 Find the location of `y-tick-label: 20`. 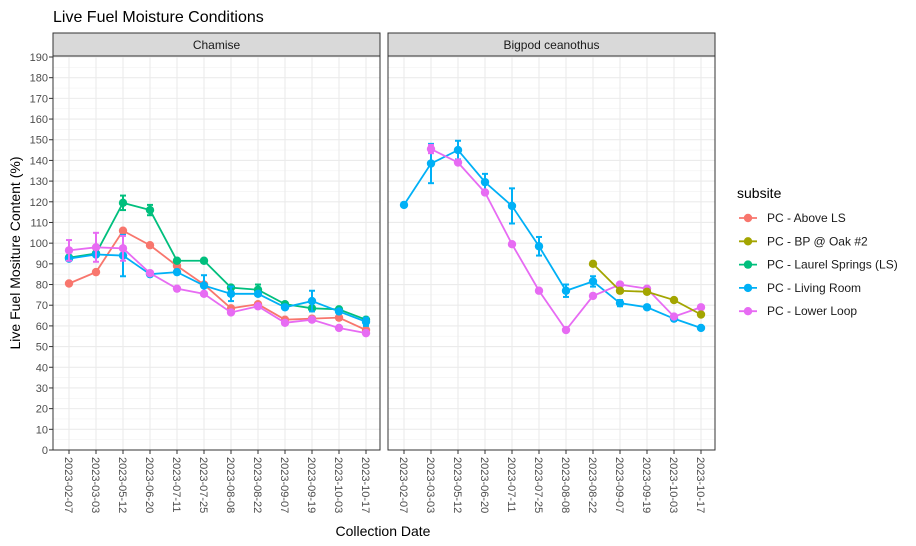

y-tick-label: 20 is located at coordinates (42, 410).